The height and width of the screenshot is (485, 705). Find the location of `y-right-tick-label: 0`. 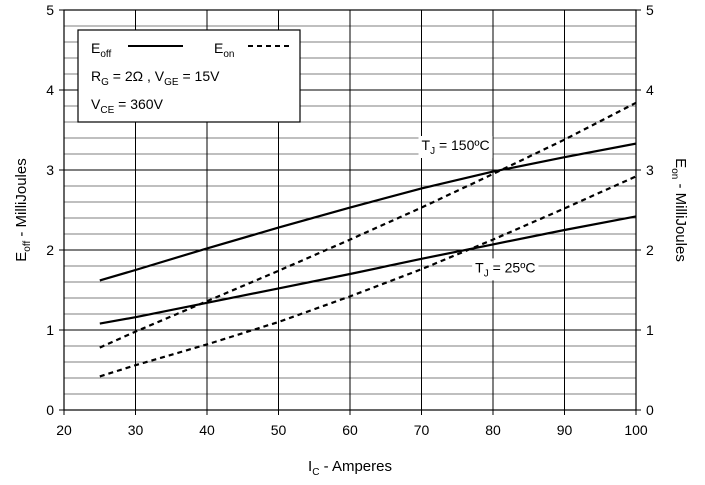

y-right-tick-label: 0 is located at coordinates (650, 410).